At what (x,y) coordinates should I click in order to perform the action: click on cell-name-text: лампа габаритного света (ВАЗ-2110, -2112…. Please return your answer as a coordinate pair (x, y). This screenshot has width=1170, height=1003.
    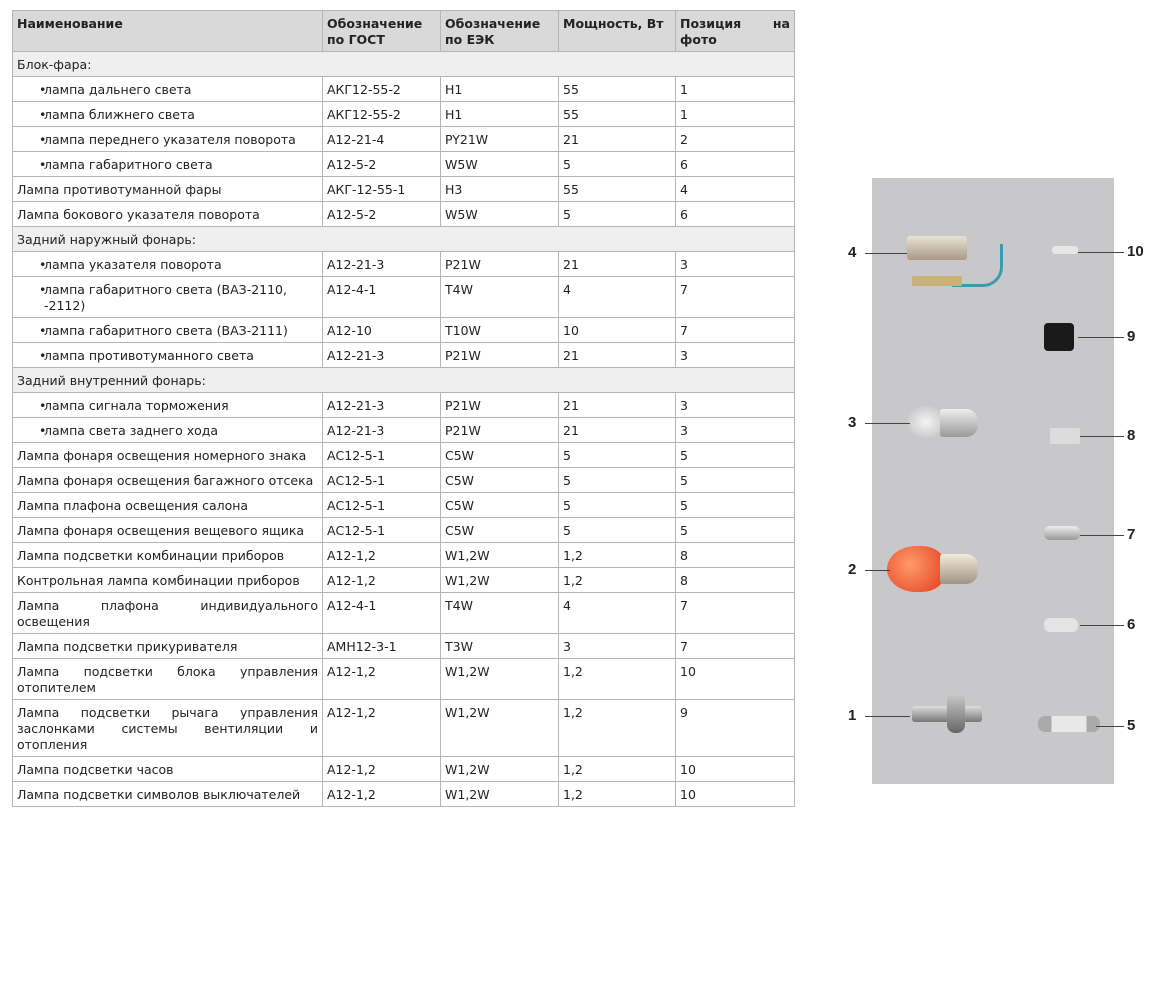
    Looking at the image, I should click on (165, 297).